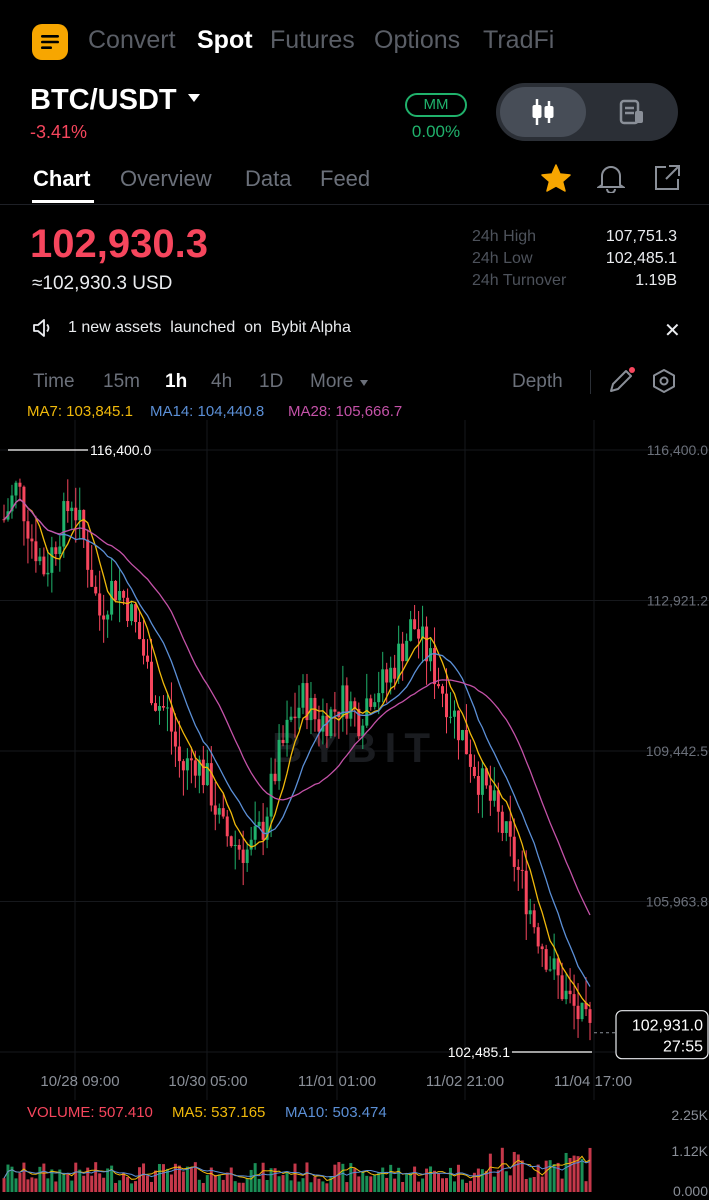 The width and height of the screenshot is (709, 1200). Describe the element at coordinates (132, 40) in the screenshot. I see `nav-convert: Convert` at that location.